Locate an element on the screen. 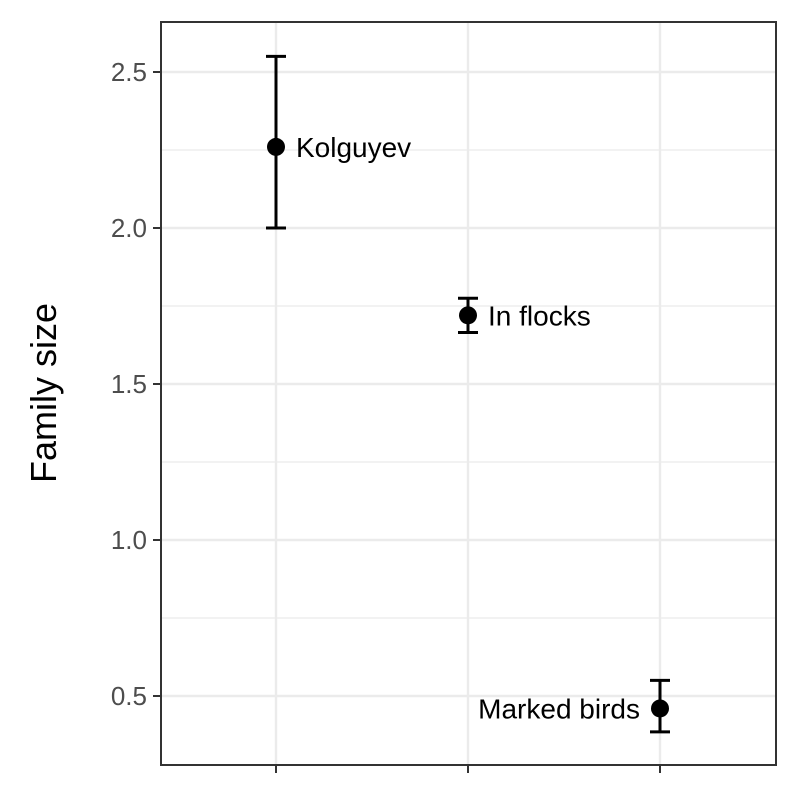  data-label: Kolguyev is located at coordinates (353, 147).